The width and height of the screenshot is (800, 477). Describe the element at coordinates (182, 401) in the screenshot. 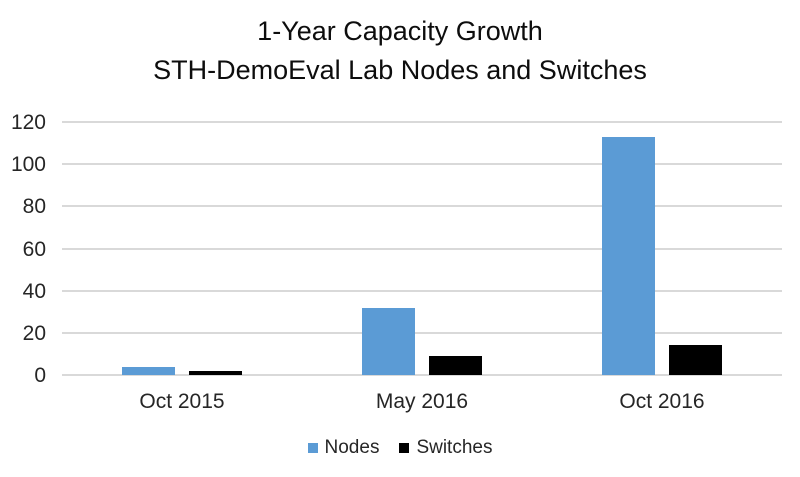

I see `x-axis-label: Oct 2015` at that location.